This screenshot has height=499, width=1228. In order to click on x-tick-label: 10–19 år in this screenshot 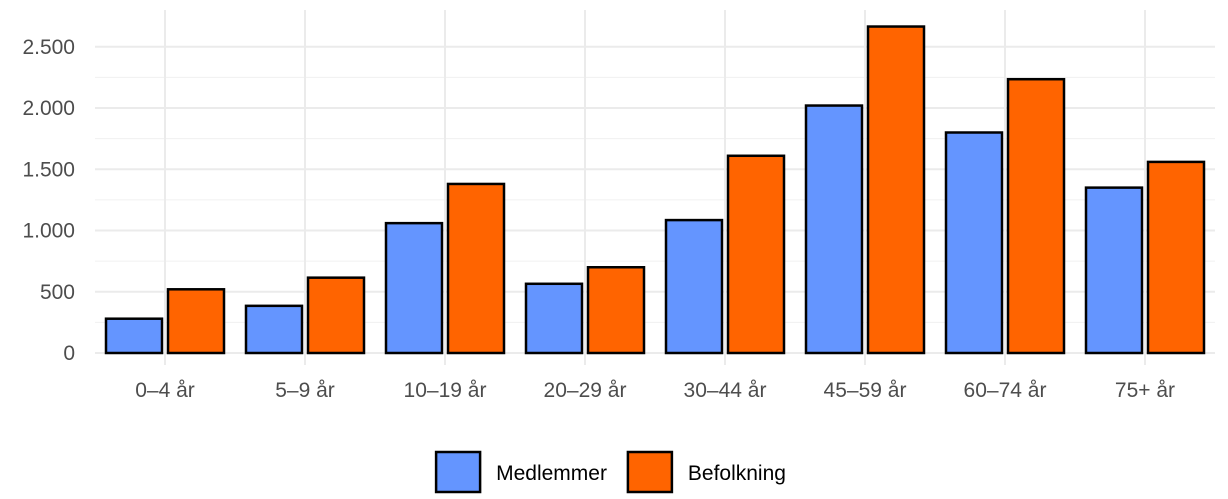, I will do `click(445, 390)`.